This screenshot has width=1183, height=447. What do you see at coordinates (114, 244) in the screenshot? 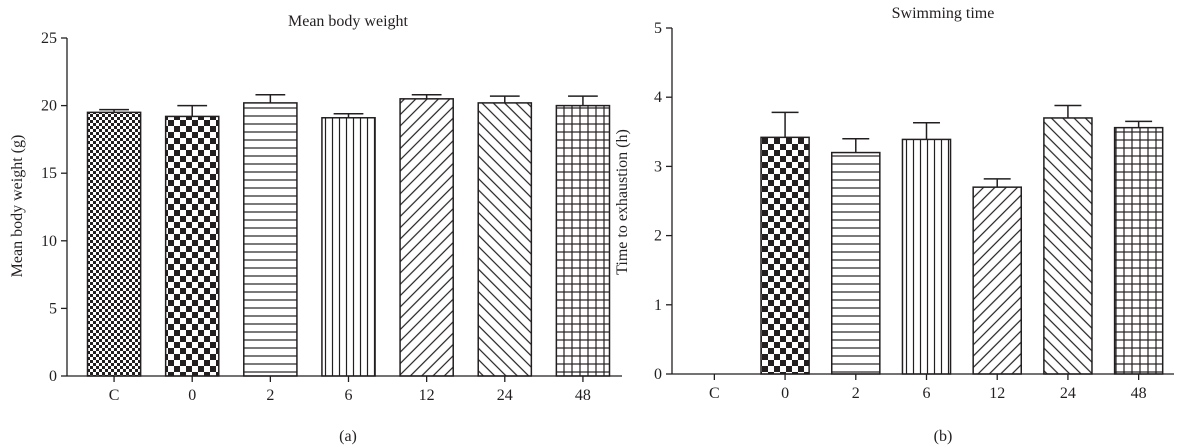
I see `bar-C` at bounding box center [114, 244].